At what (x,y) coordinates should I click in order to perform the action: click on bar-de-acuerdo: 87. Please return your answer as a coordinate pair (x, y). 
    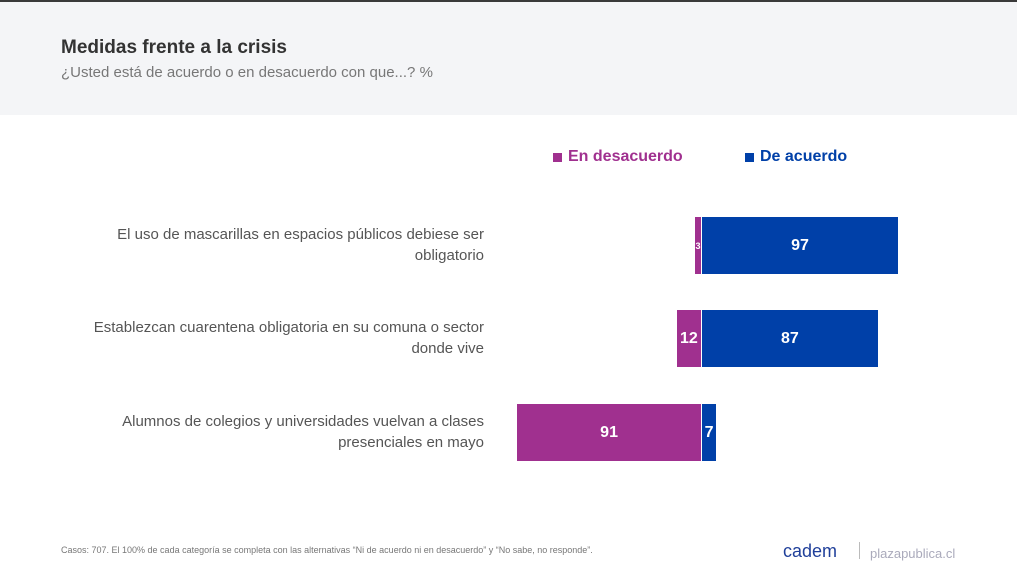
    Looking at the image, I should click on (790, 338).